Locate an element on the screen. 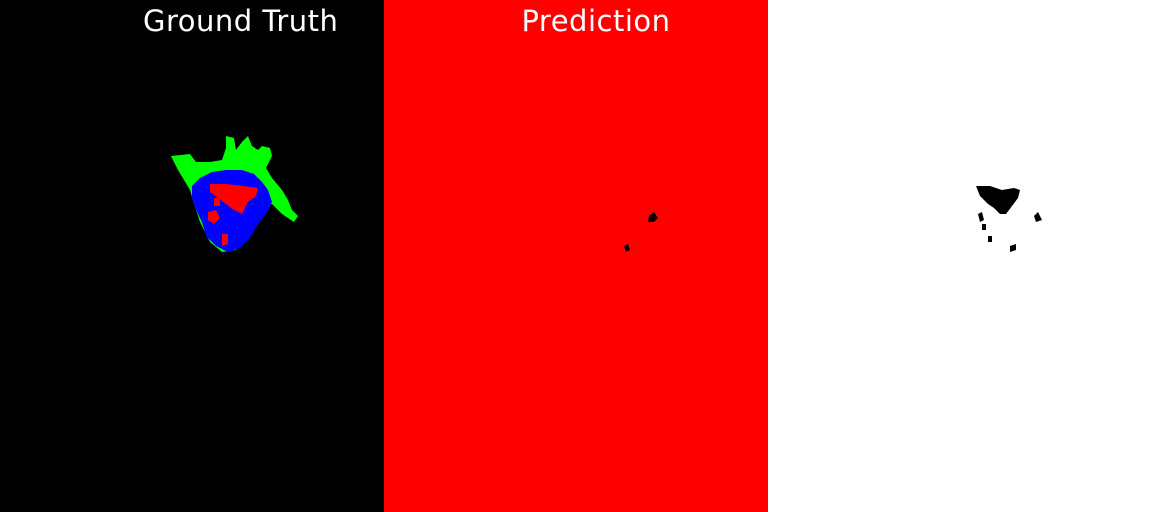 This screenshot has height=512, width=1152. prediction-title: Prediction is located at coordinates (596, 21).